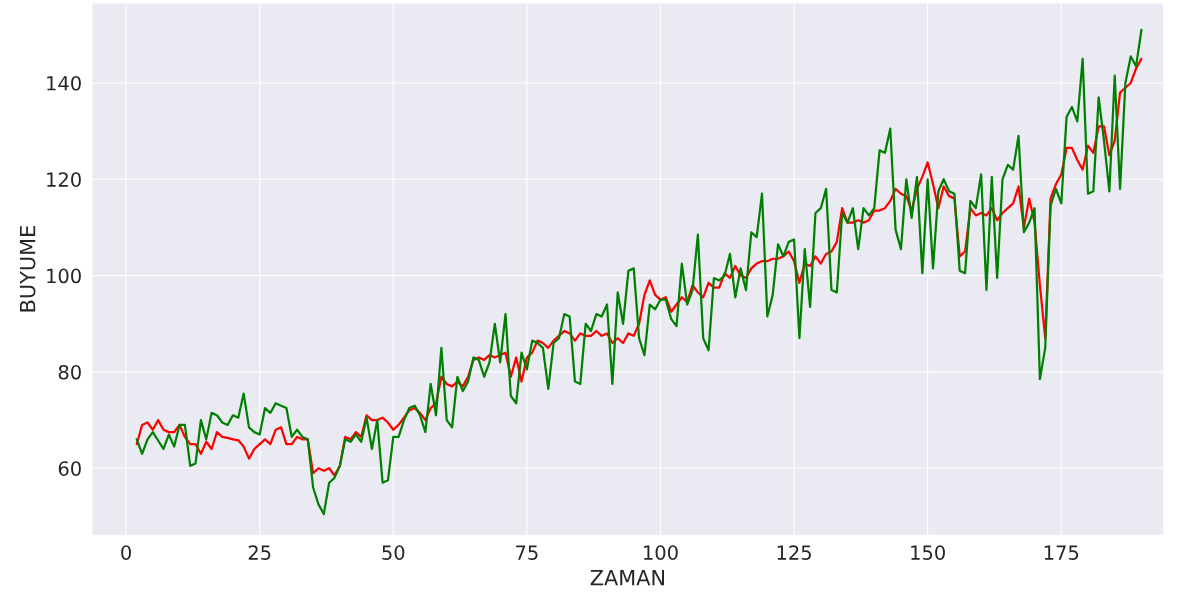 This screenshot has height=600, width=1178. What do you see at coordinates (69, 372) in the screenshot?
I see `y-tick-label: 80` at bounding box center [69, 372].